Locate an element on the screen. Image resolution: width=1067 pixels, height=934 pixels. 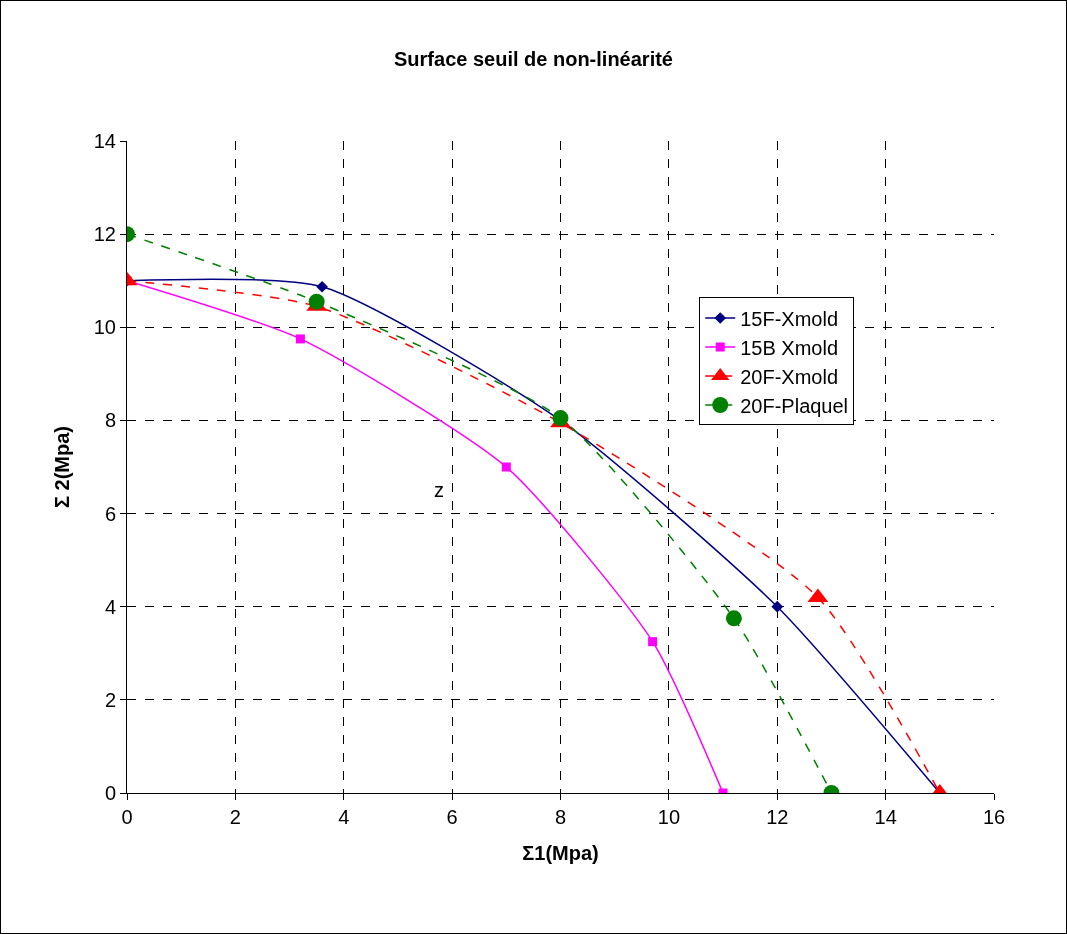
y-tick-label: 4 is located at coordinates (110, 606).